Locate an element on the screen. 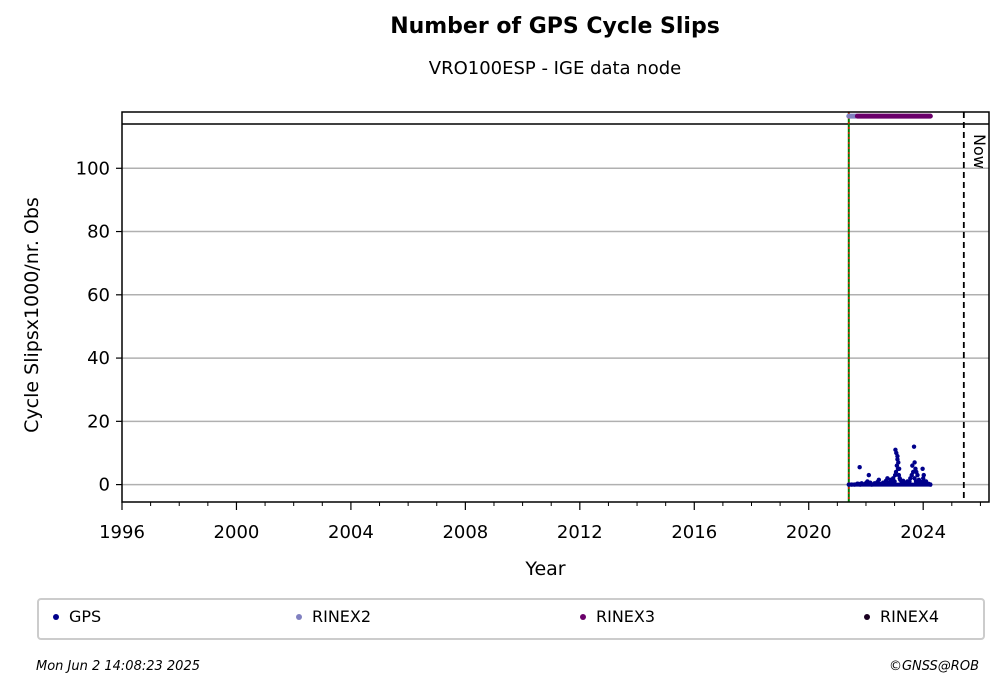  x-tick-label-2000: 2000 is located at coordinates (237, 532).